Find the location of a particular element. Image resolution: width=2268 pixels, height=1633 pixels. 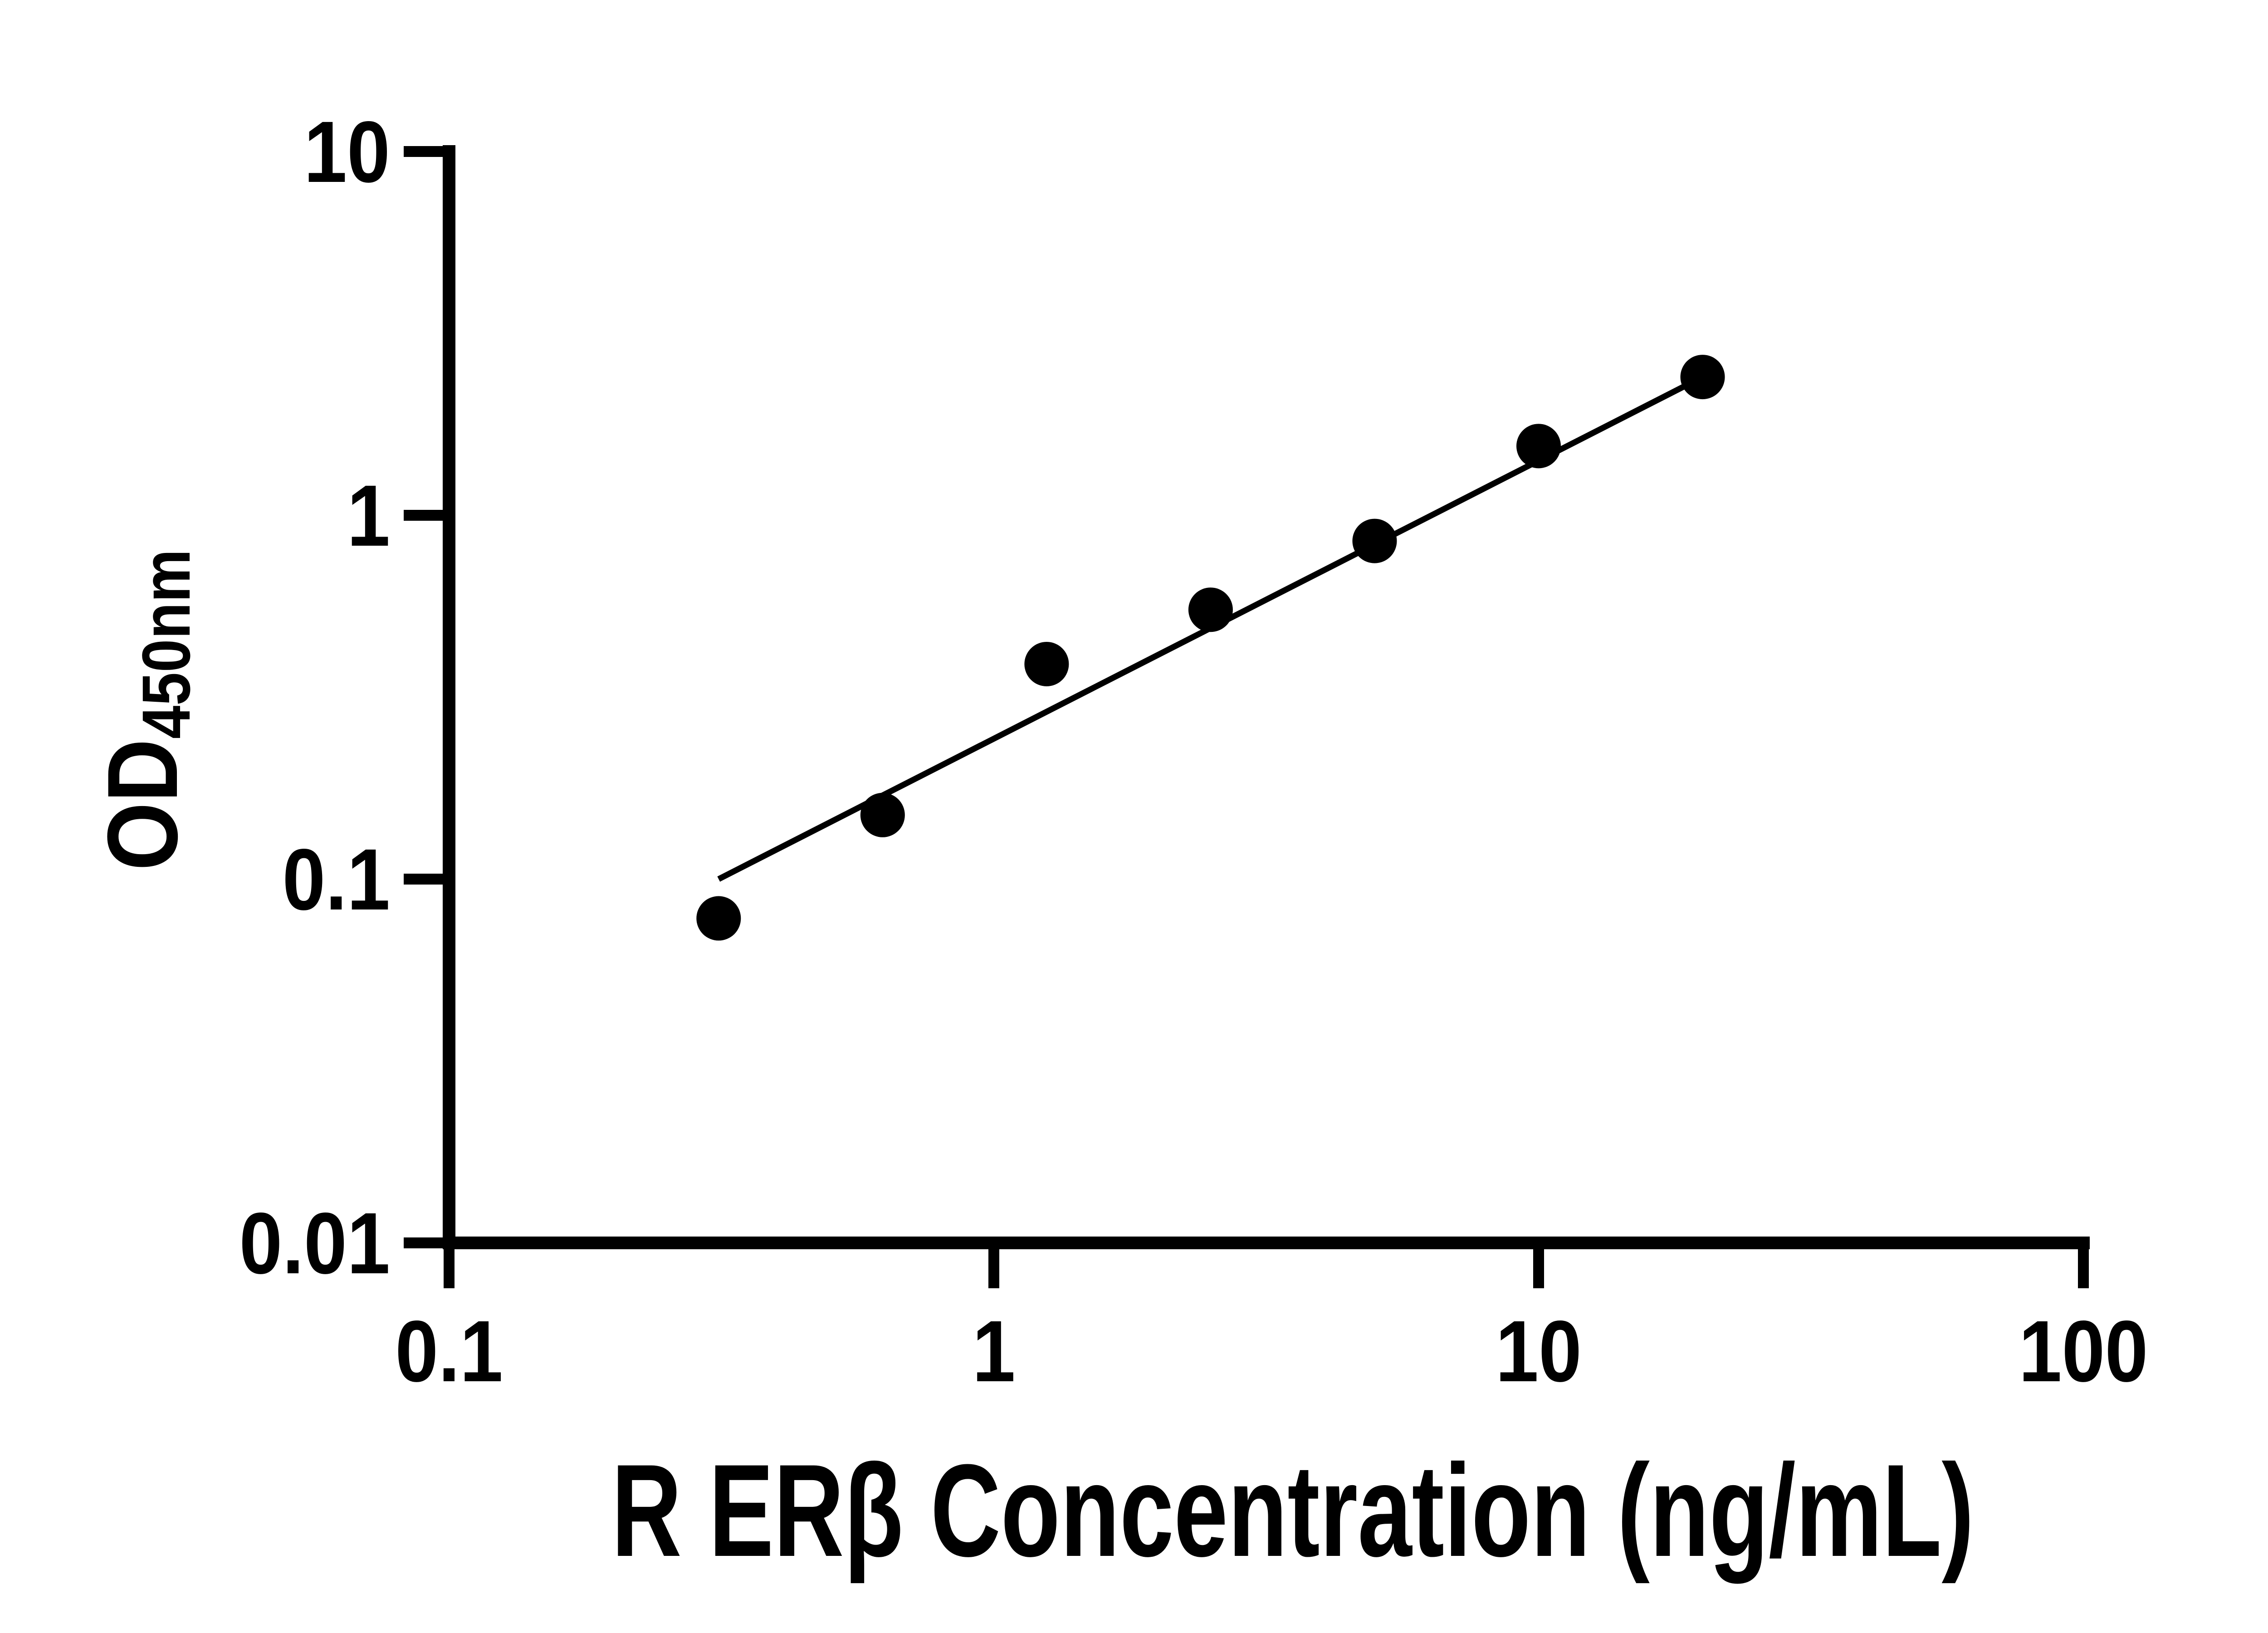

x-tick-label: 100 is located at coordinates (2084, 1351).